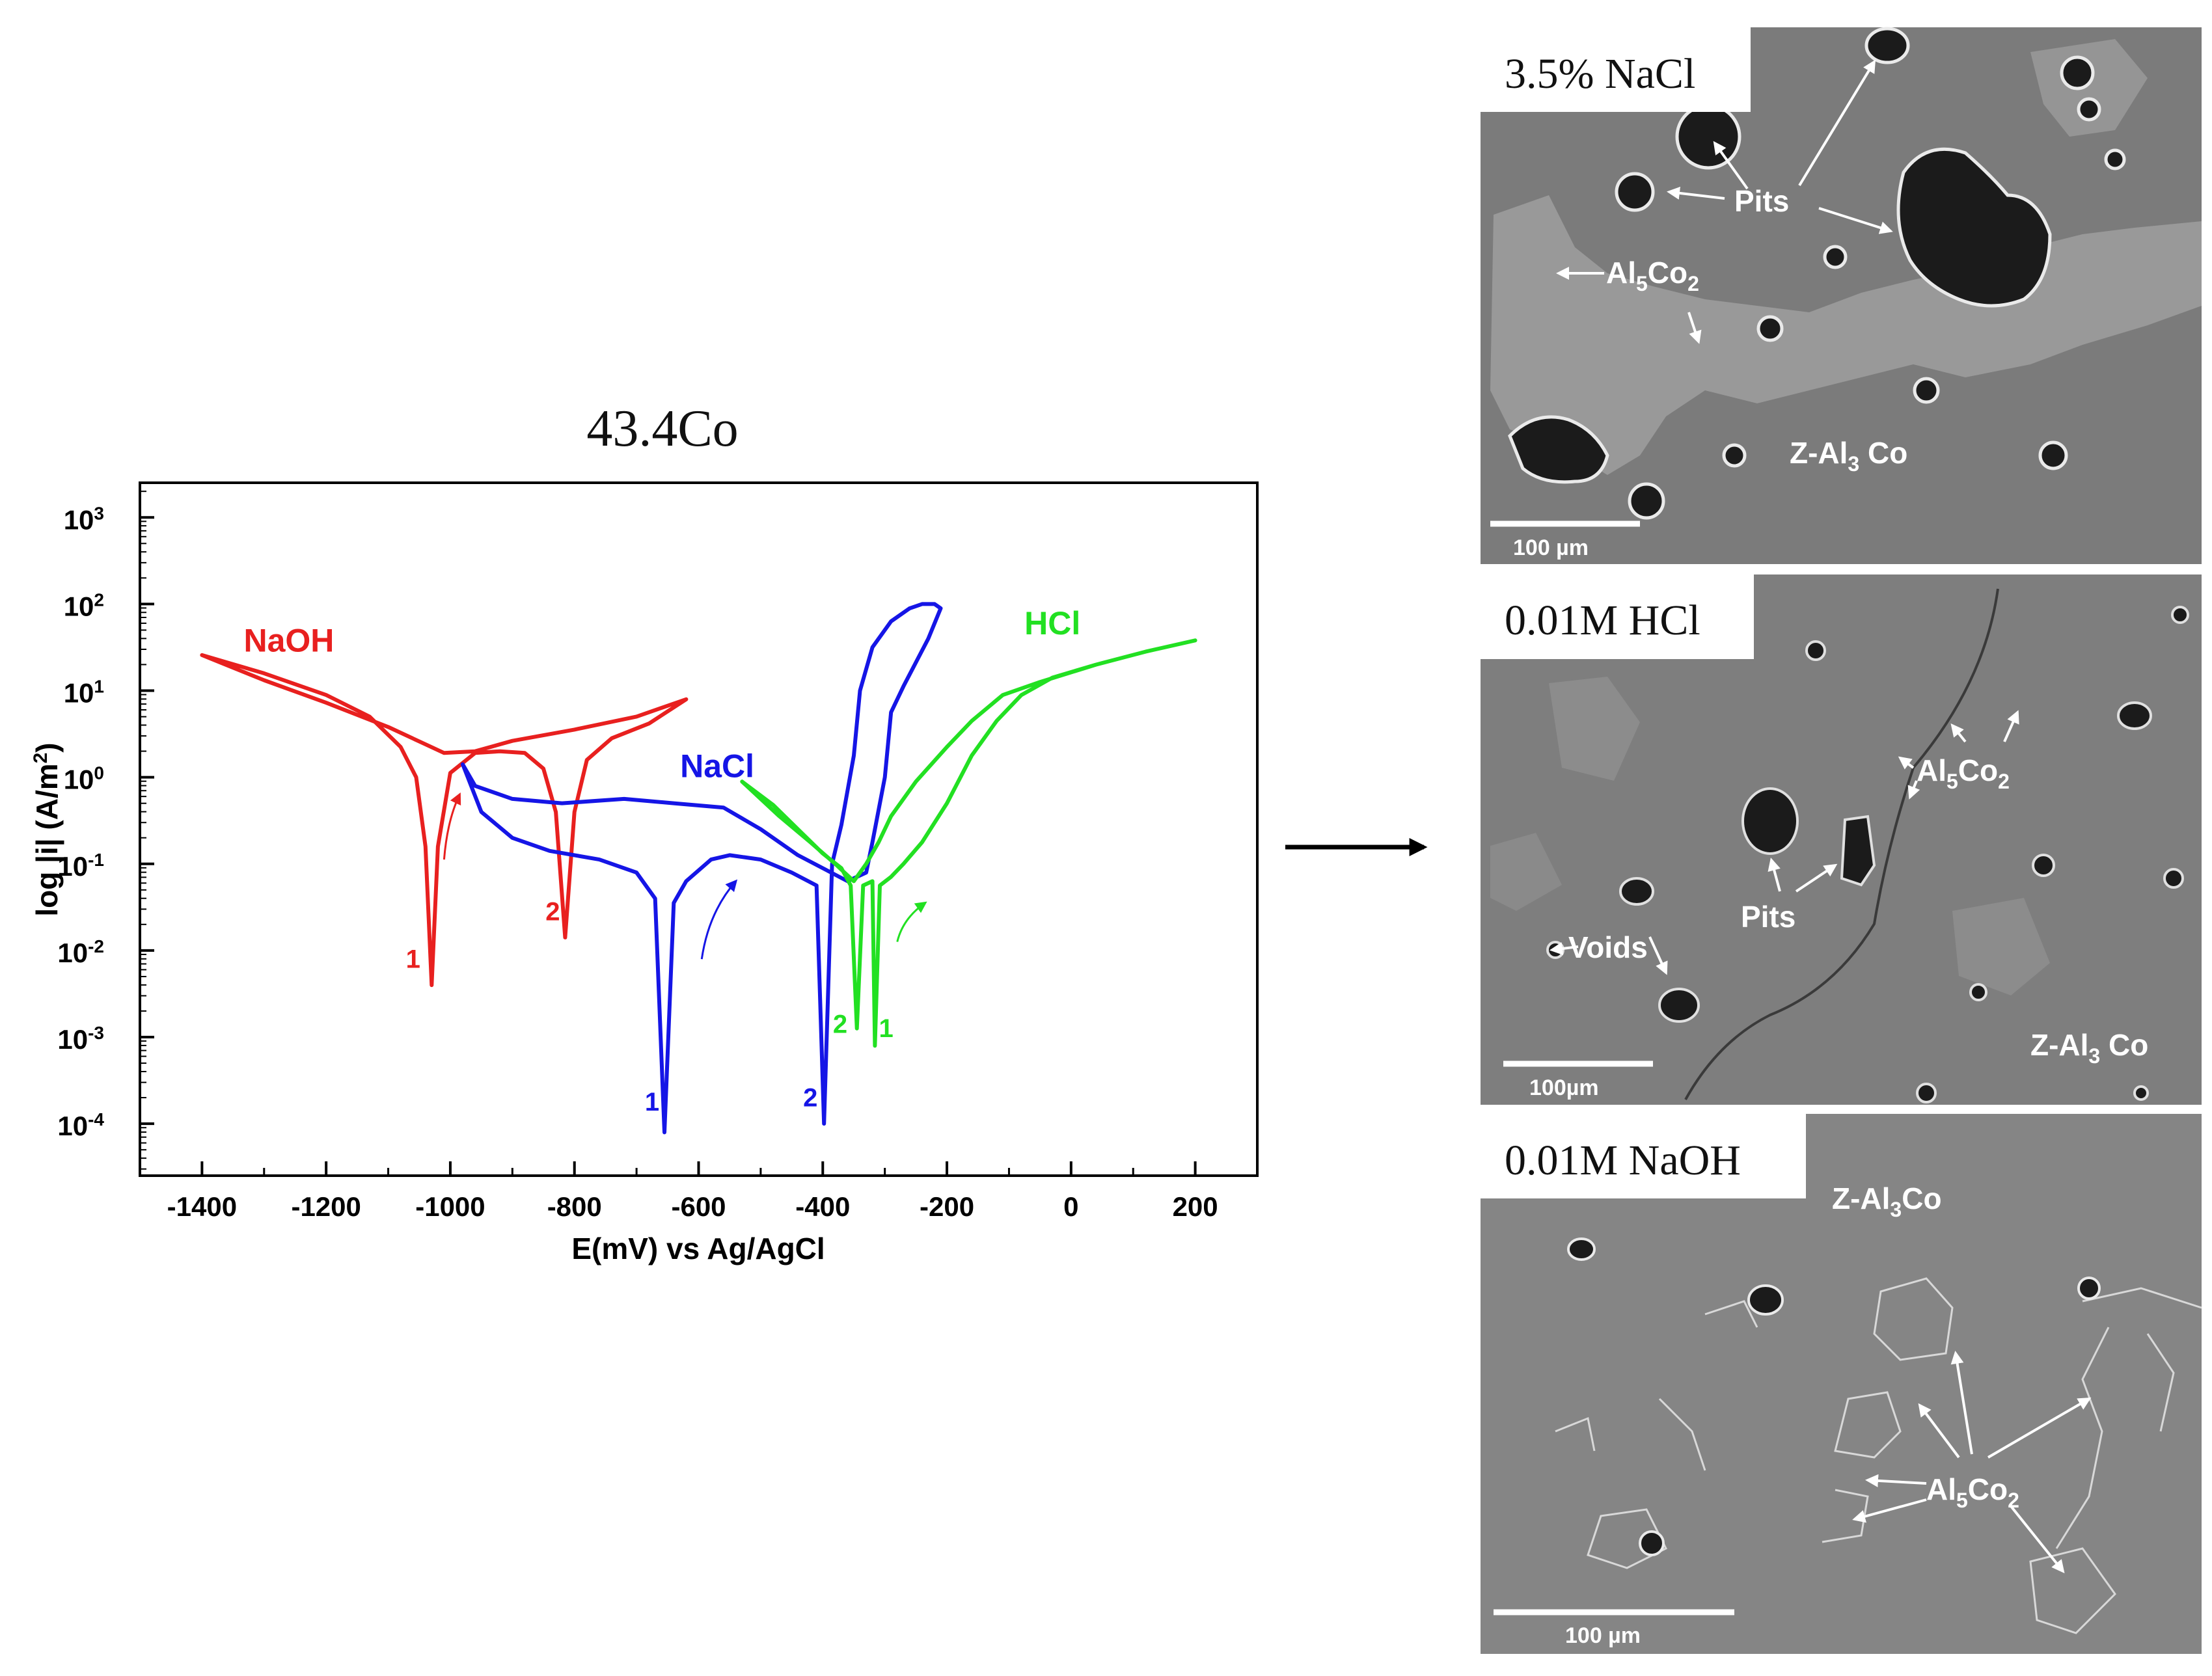 The image size is (2212, 1676). I want to click on chart-title: 43.4Co, so click(662, 428).